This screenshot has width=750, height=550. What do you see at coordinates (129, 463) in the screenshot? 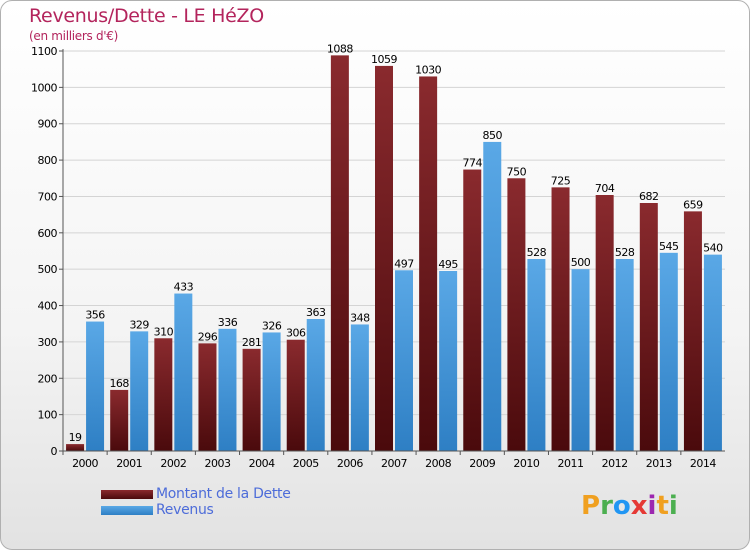
I see `x-tick-label: 2001` at bounding box center [129, 463].